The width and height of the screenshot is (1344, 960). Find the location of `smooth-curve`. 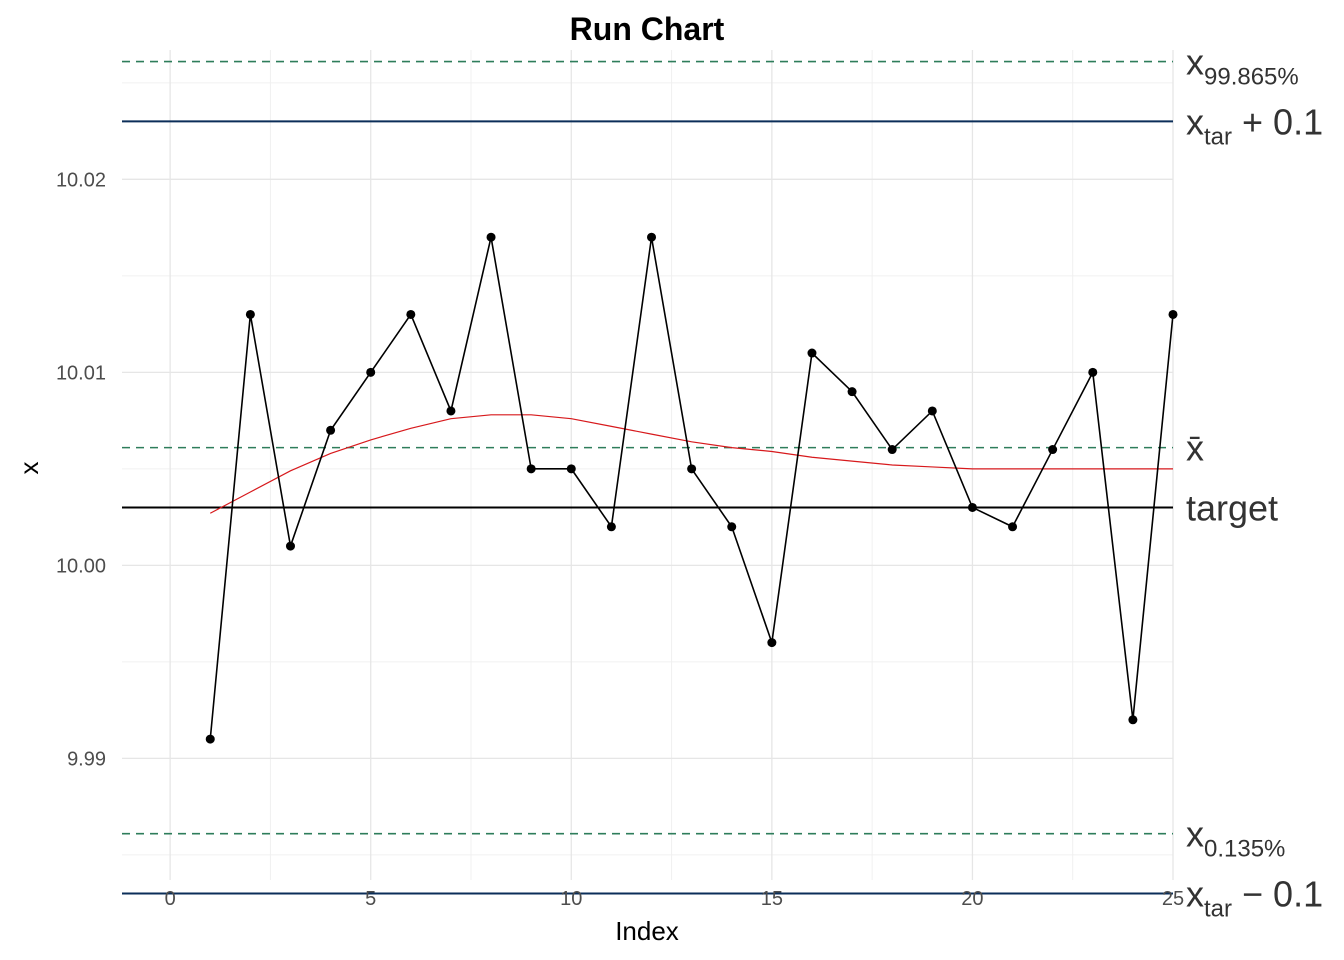

smooth-curve is located at coordinates (691, 464).